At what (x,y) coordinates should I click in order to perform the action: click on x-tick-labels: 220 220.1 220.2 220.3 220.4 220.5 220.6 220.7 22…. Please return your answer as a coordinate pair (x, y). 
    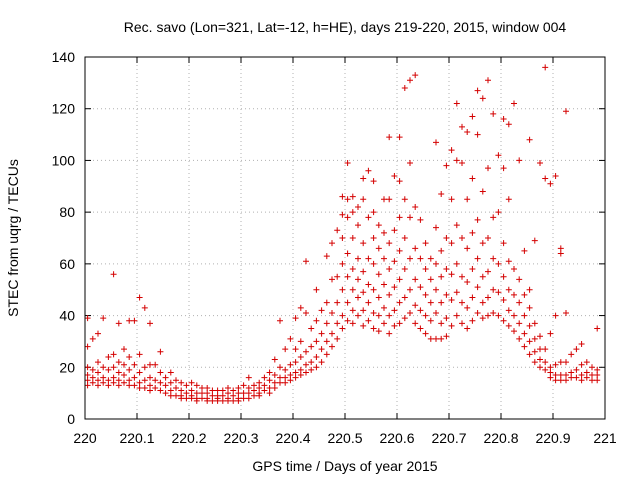
    Looking at the image, I should click on (345, 438).